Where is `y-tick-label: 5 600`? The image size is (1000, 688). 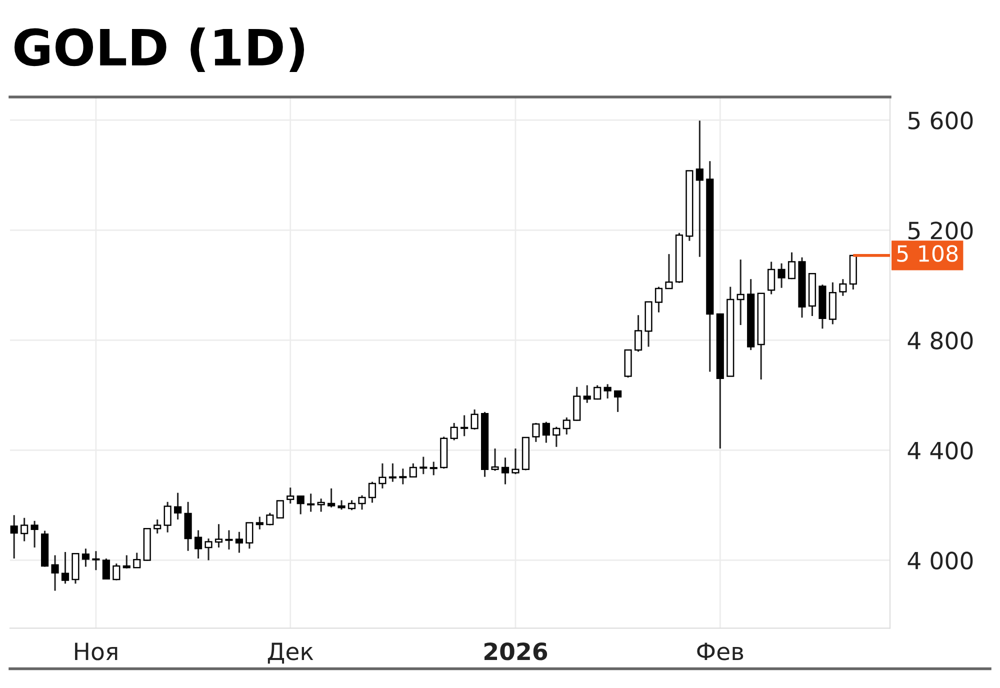
y-tick-label: 5 600 is located at coordinates (940, 121).